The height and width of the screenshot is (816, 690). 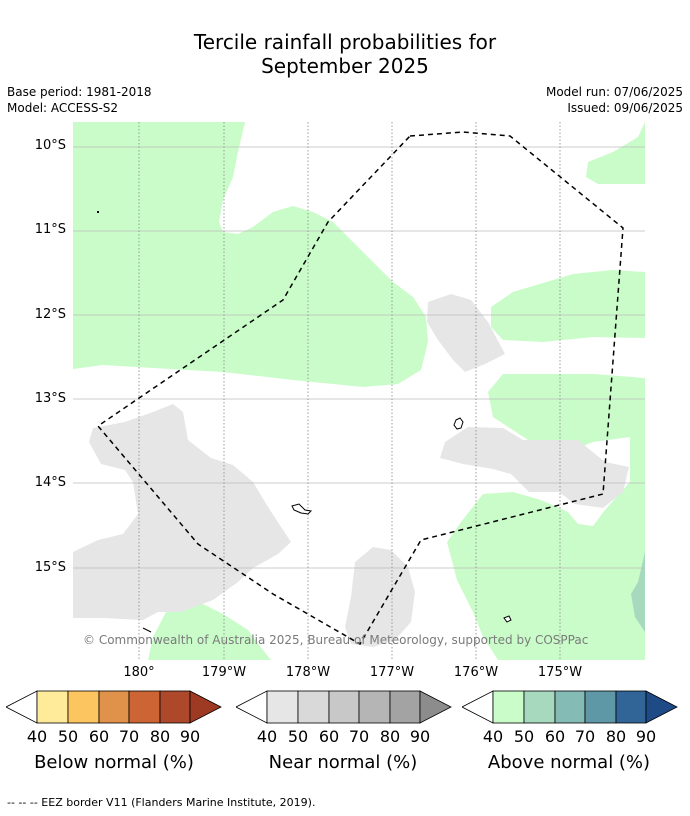 What do you see at coordinates (343, 762) in the screenshot?
I see `colorbar-label-near: Near normal (%)` at bounding box center [343, 762].